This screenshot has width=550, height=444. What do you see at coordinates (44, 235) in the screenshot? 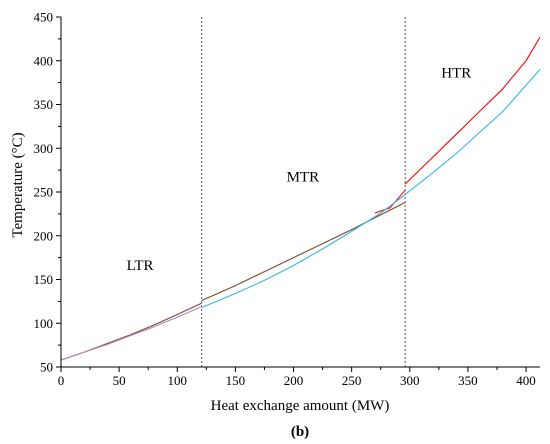
I see `y-tick-label: 200` at bounding box center [44, 235].